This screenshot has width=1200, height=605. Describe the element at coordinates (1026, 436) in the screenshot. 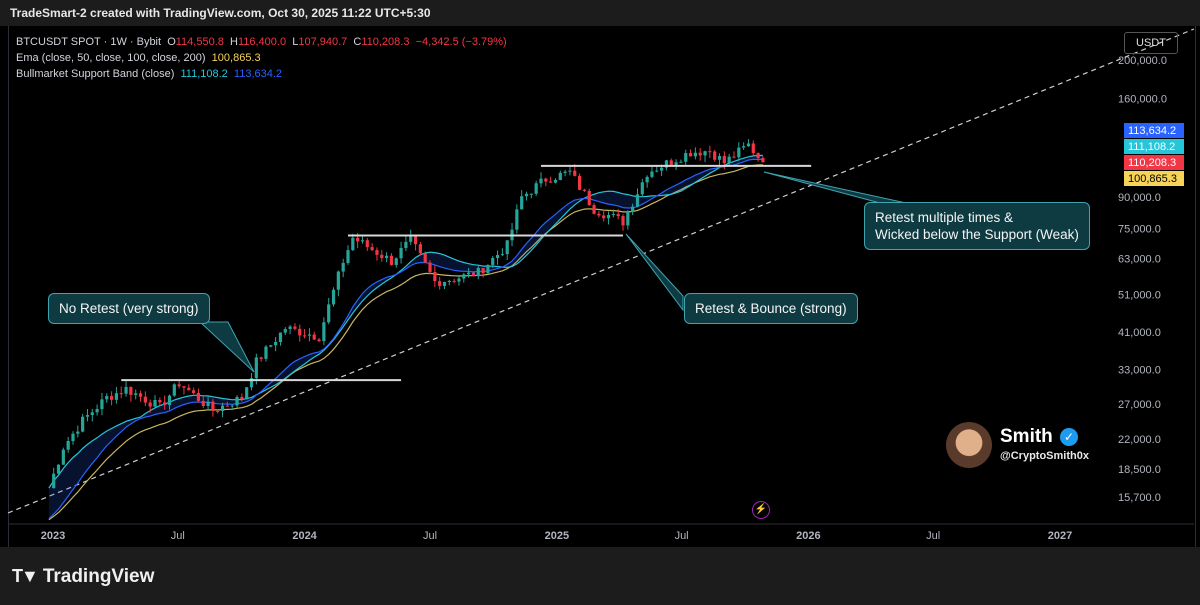

I see `author-name: Smith` at that location.